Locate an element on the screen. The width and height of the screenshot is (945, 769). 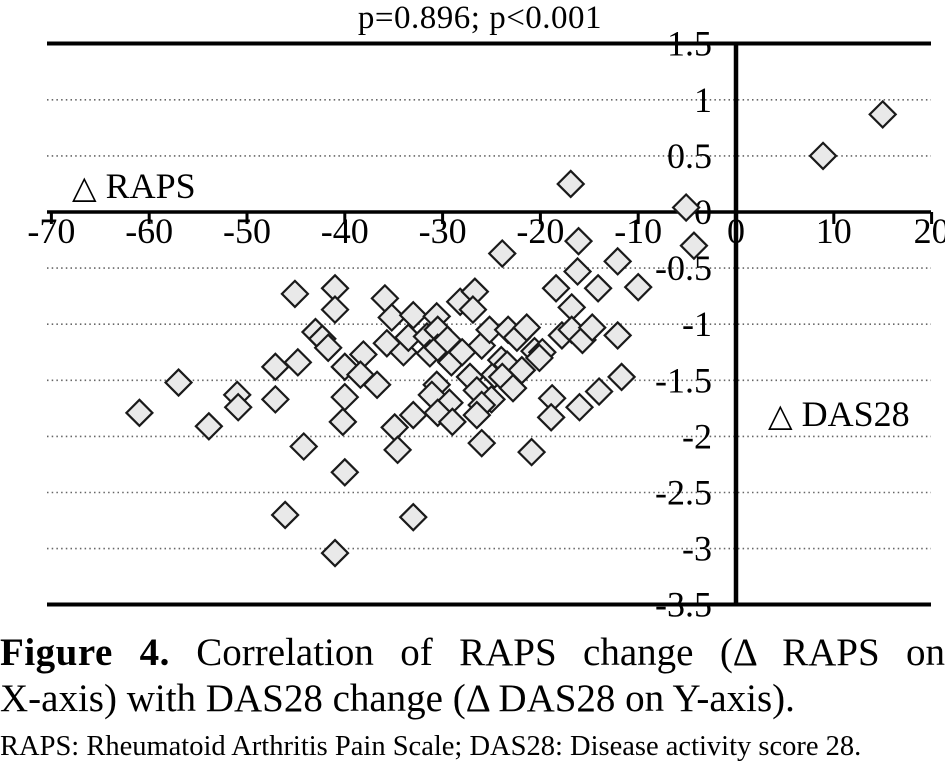
y-tick-label: -2.5 is located at coordinates (683, 493).